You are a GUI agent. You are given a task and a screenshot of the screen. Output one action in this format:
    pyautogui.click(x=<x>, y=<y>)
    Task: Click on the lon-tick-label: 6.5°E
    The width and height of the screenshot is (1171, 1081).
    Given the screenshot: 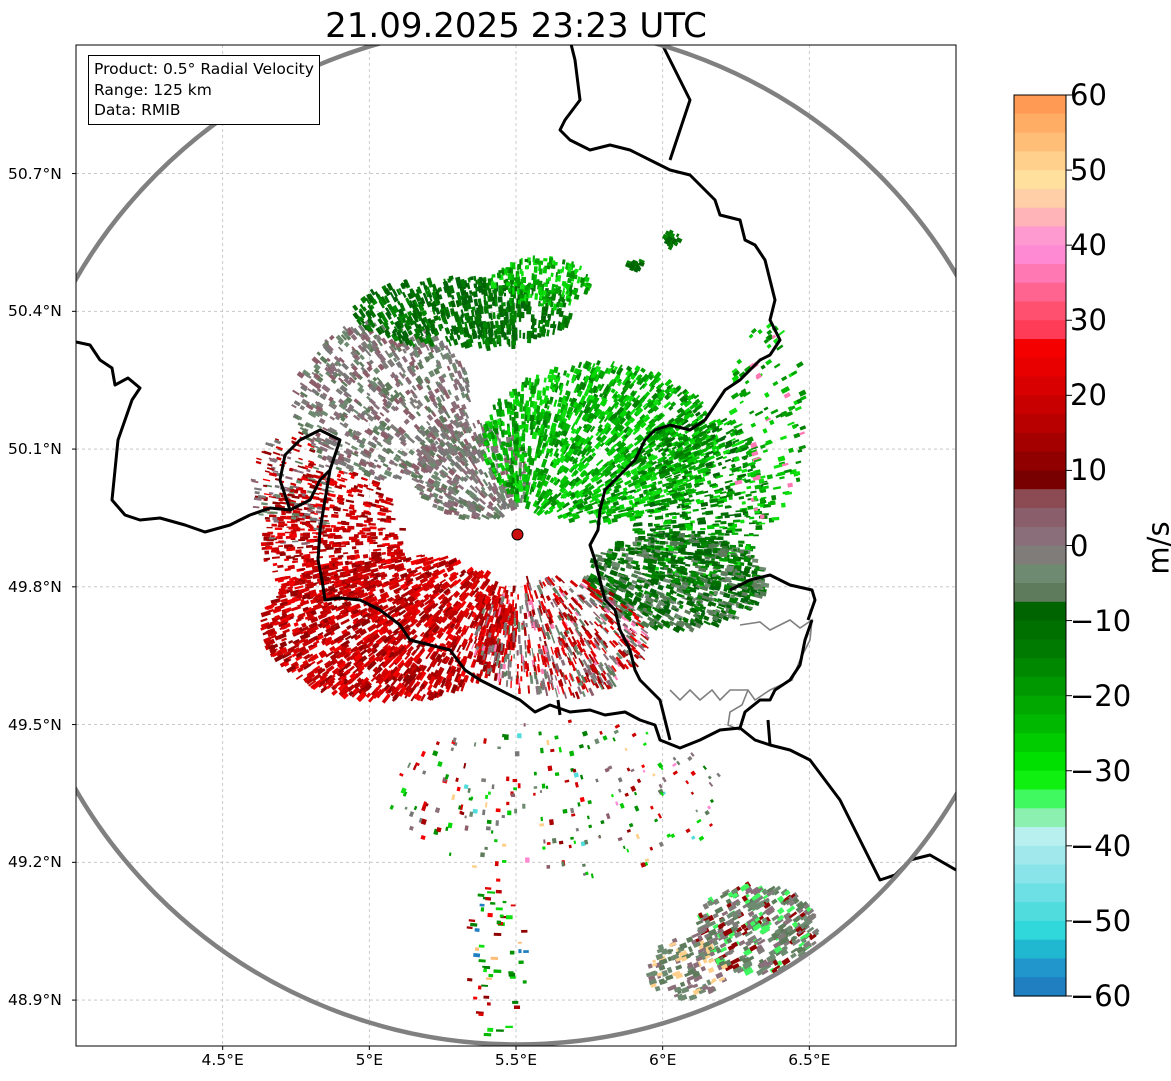 What is the action you would take?
    pyautogui.click(x=809, y=1060)
    